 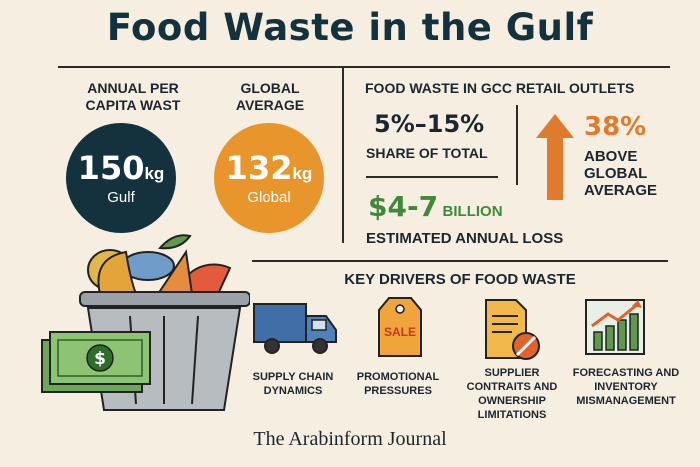 What do you see at coordinates (259, 167) in the screenshot?
I see `global-value: 132` at bounding box center [259, 167].